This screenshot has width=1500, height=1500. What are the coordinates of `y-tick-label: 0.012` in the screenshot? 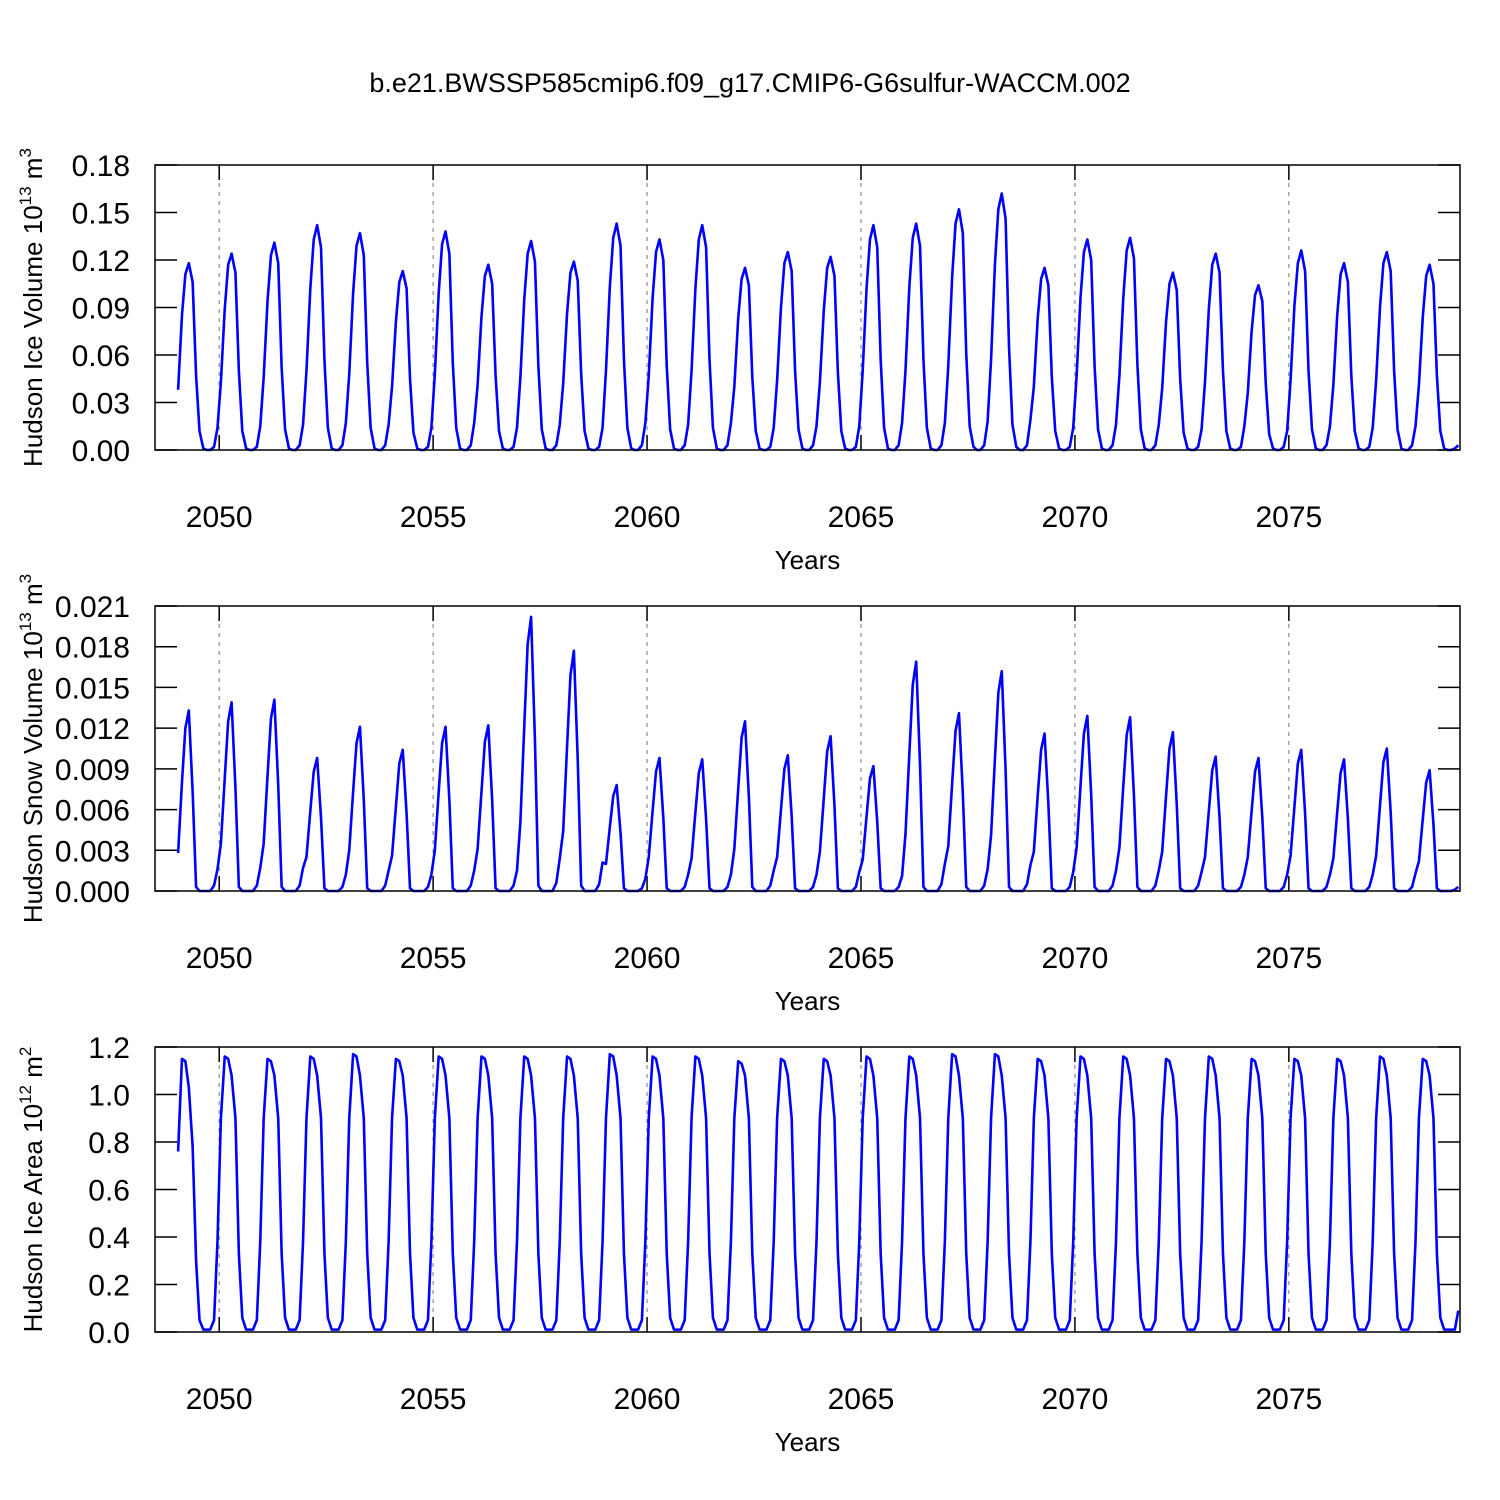 It's located at (92, 729).